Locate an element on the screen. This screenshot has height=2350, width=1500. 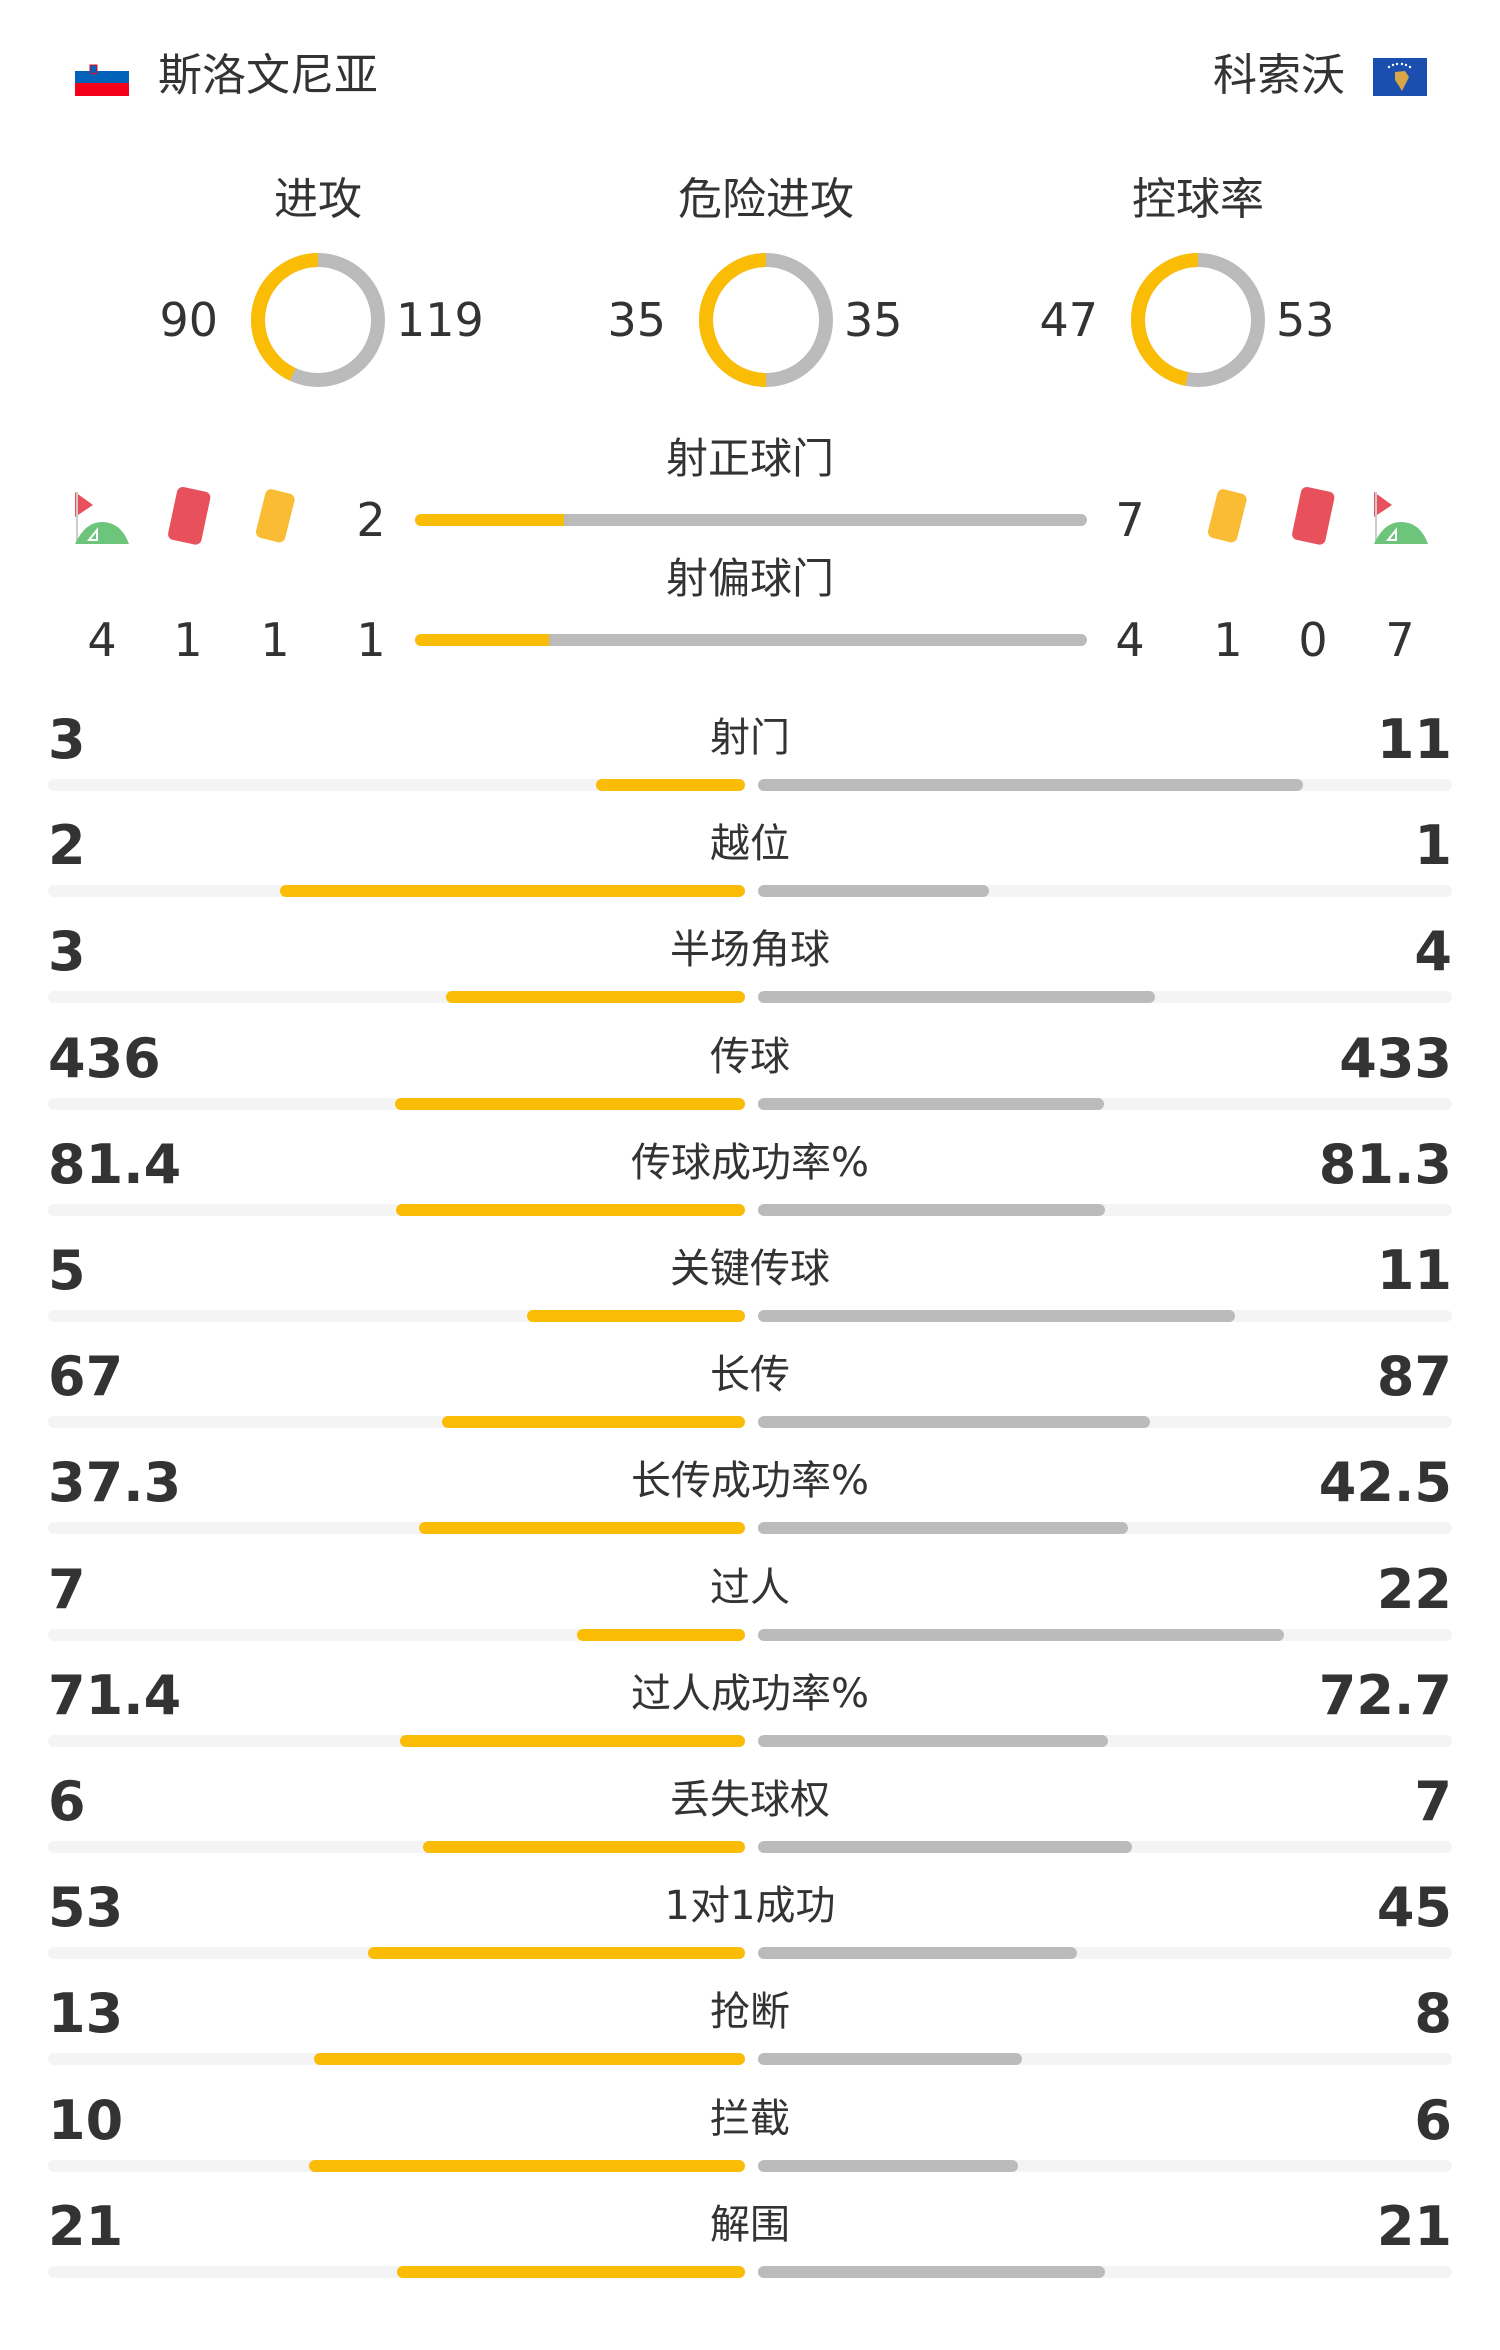
stat-home-value: 6 is located at coordinates (67, 1801).